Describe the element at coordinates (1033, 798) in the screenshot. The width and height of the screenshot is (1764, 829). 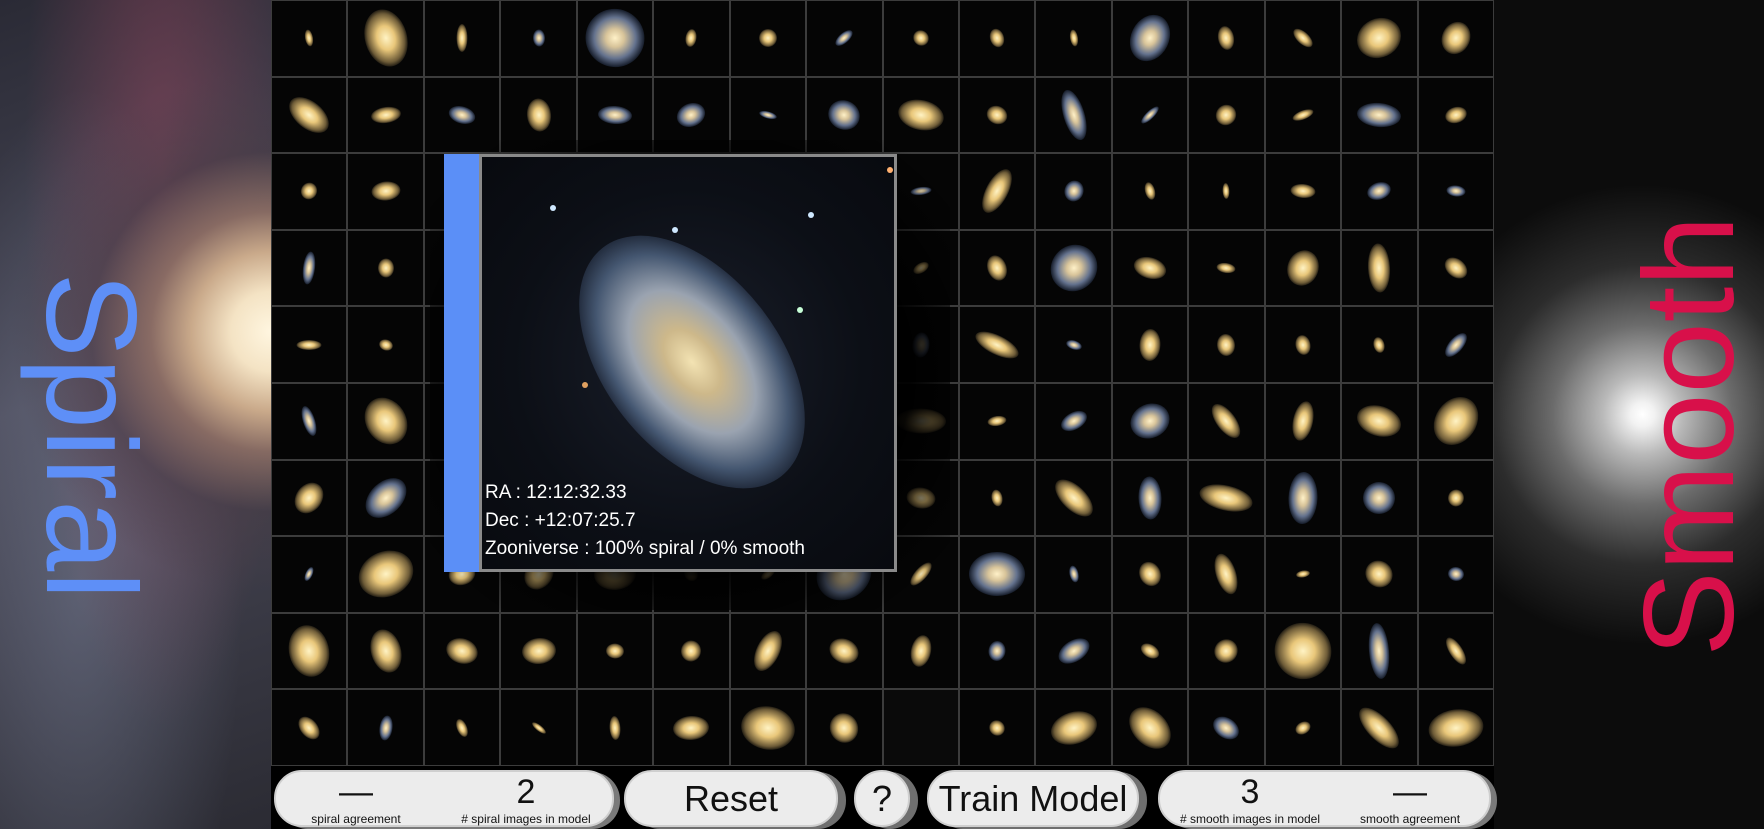
I see `train-model-button: Train Model` at that location.